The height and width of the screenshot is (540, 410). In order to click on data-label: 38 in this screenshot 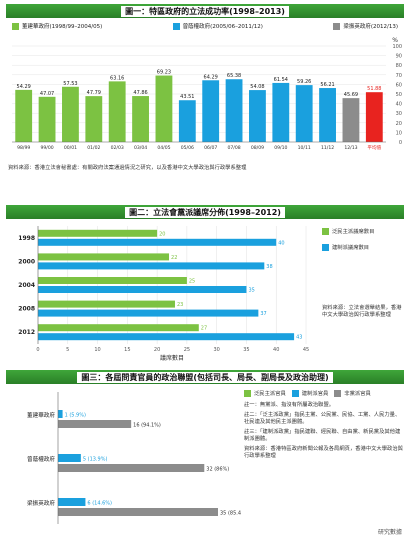, I will do `click(269, 267)`.